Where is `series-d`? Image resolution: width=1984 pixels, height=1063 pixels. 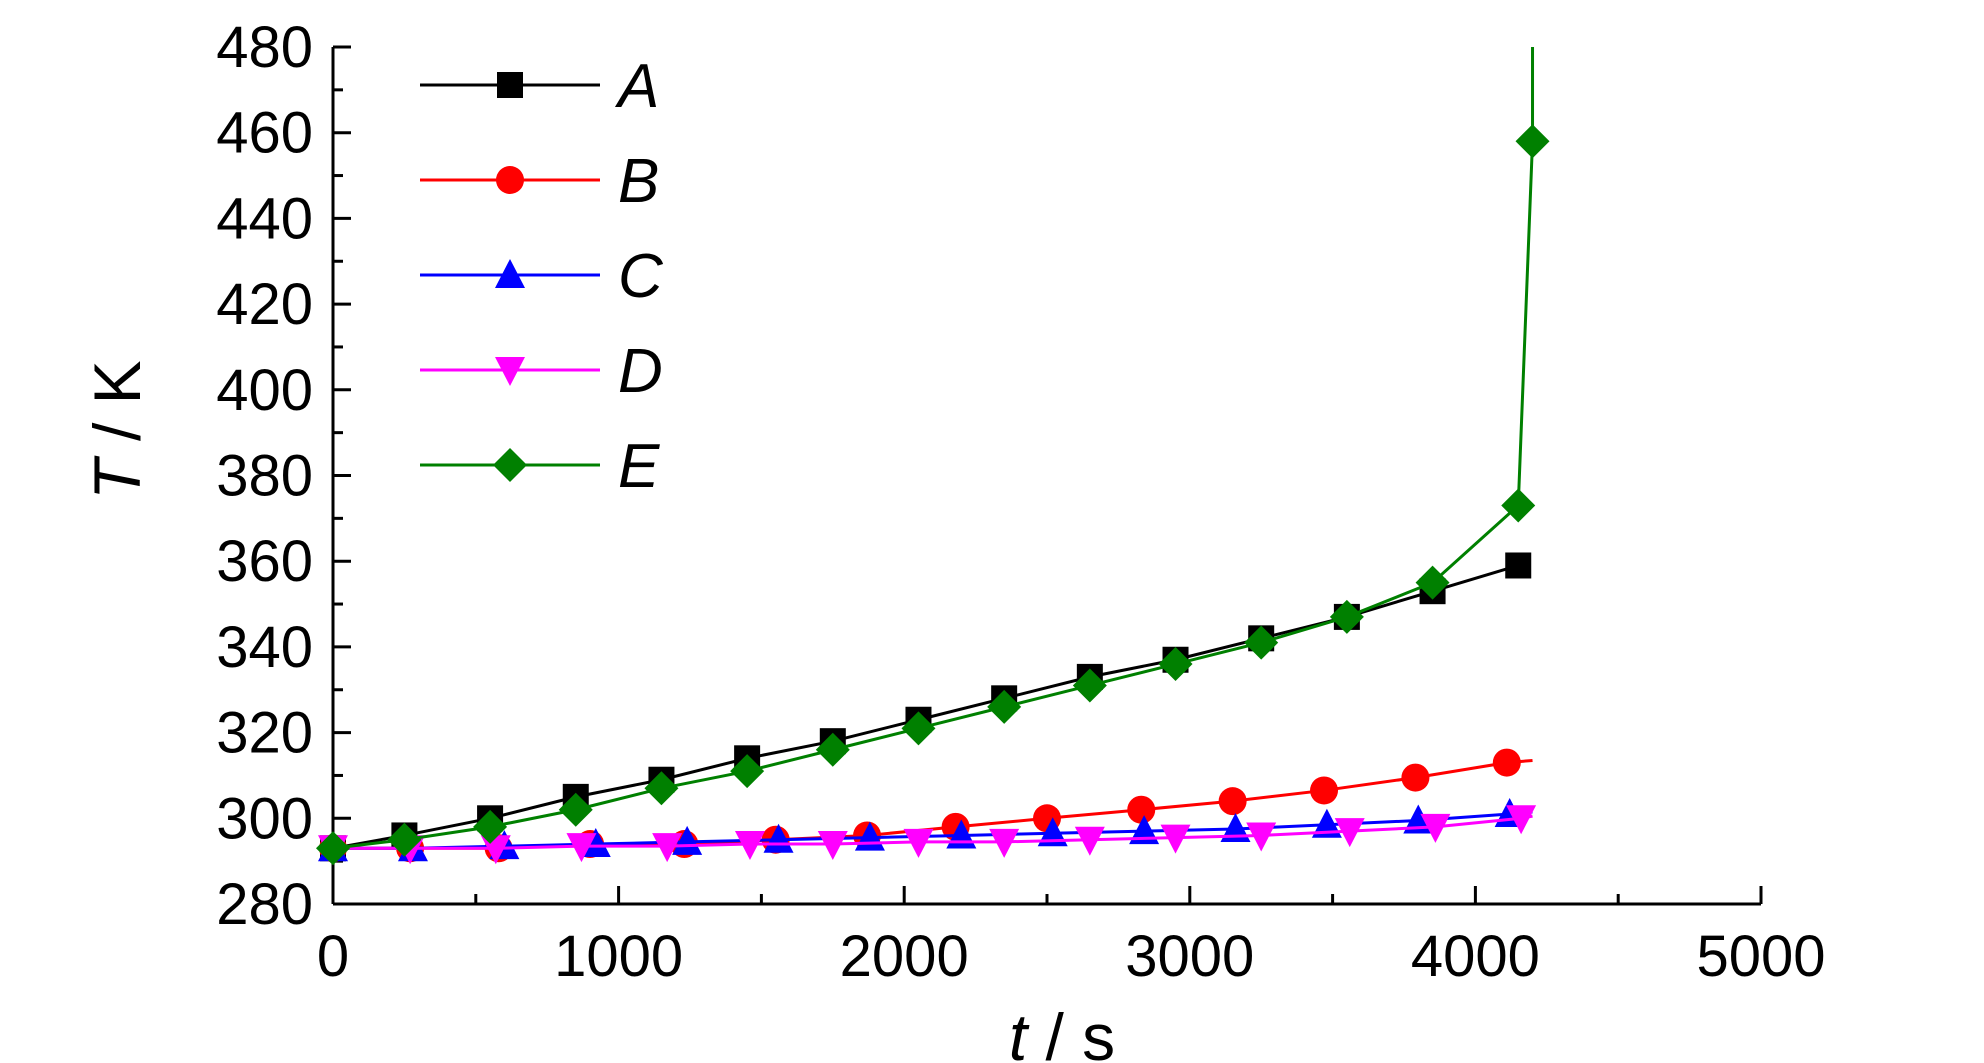 series-d is located at coordinates (927, 835).